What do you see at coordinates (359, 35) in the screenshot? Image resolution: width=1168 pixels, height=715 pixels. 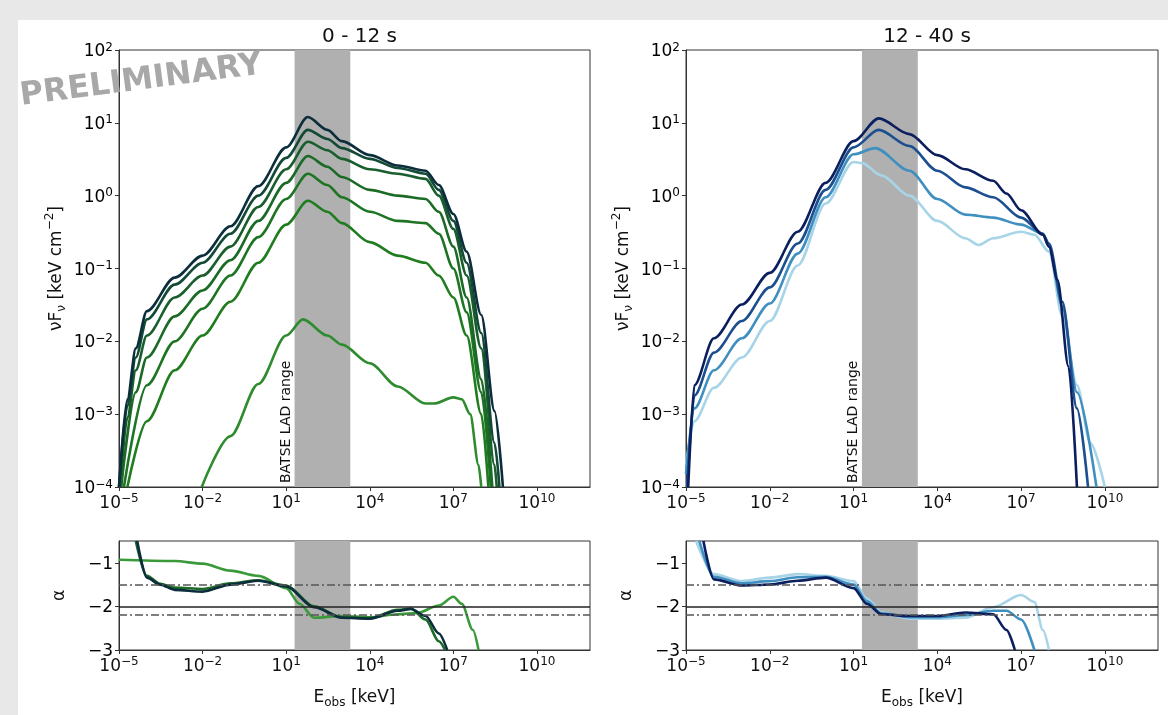 I see `chart-title: 0 - 12 s` at bounding box center [359, 35].